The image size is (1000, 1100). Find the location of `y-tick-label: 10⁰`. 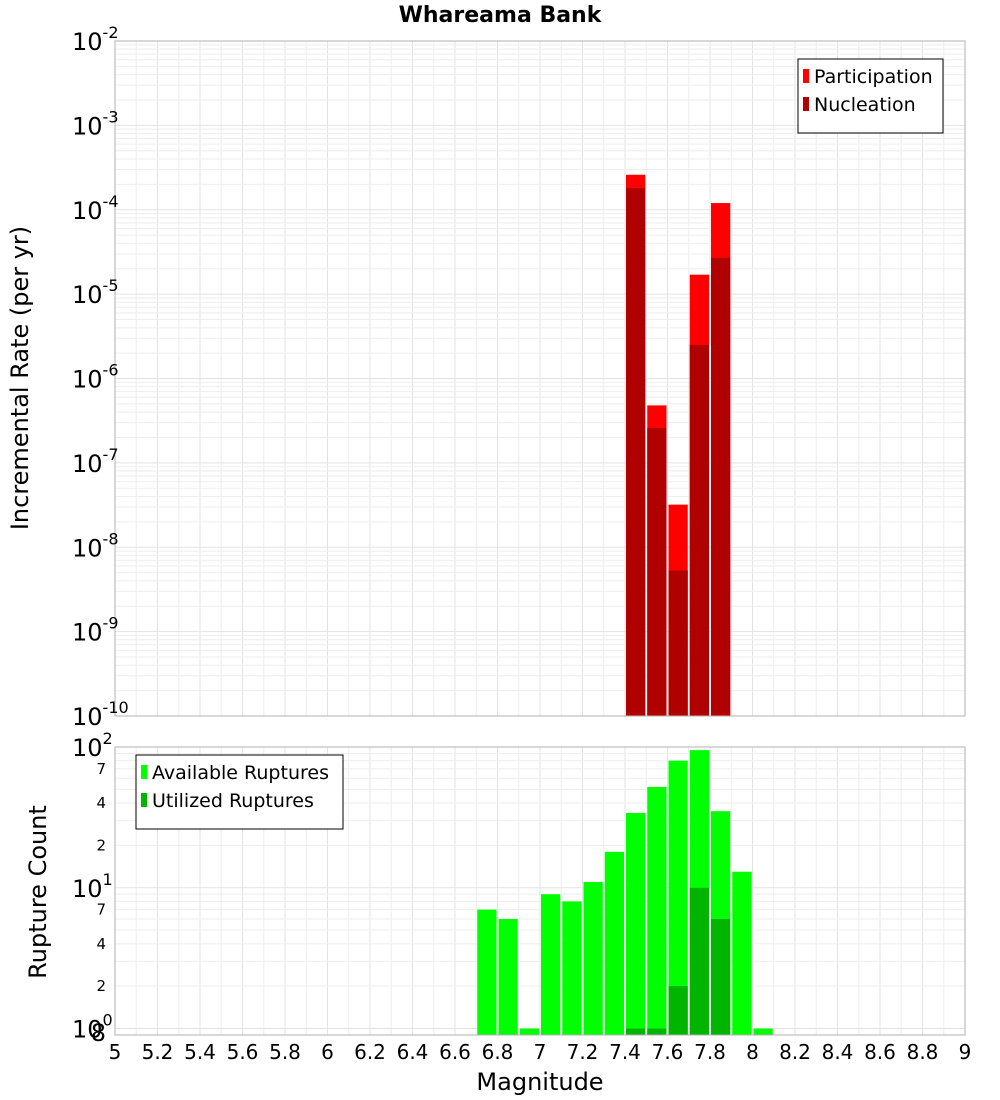

y-tick-label: 10⁰ is located at coordinates (92, 1027).